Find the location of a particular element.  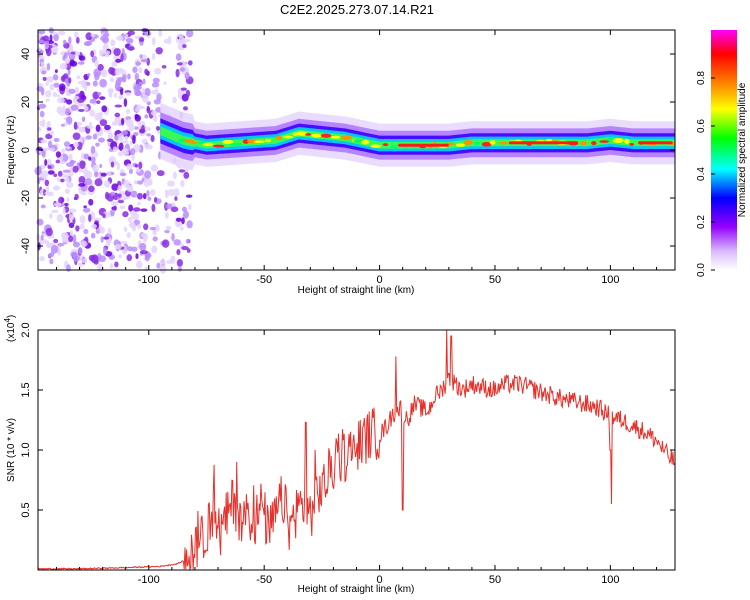

snr-x-label: Height of straight line (km) is located at coordinates (356, 589).